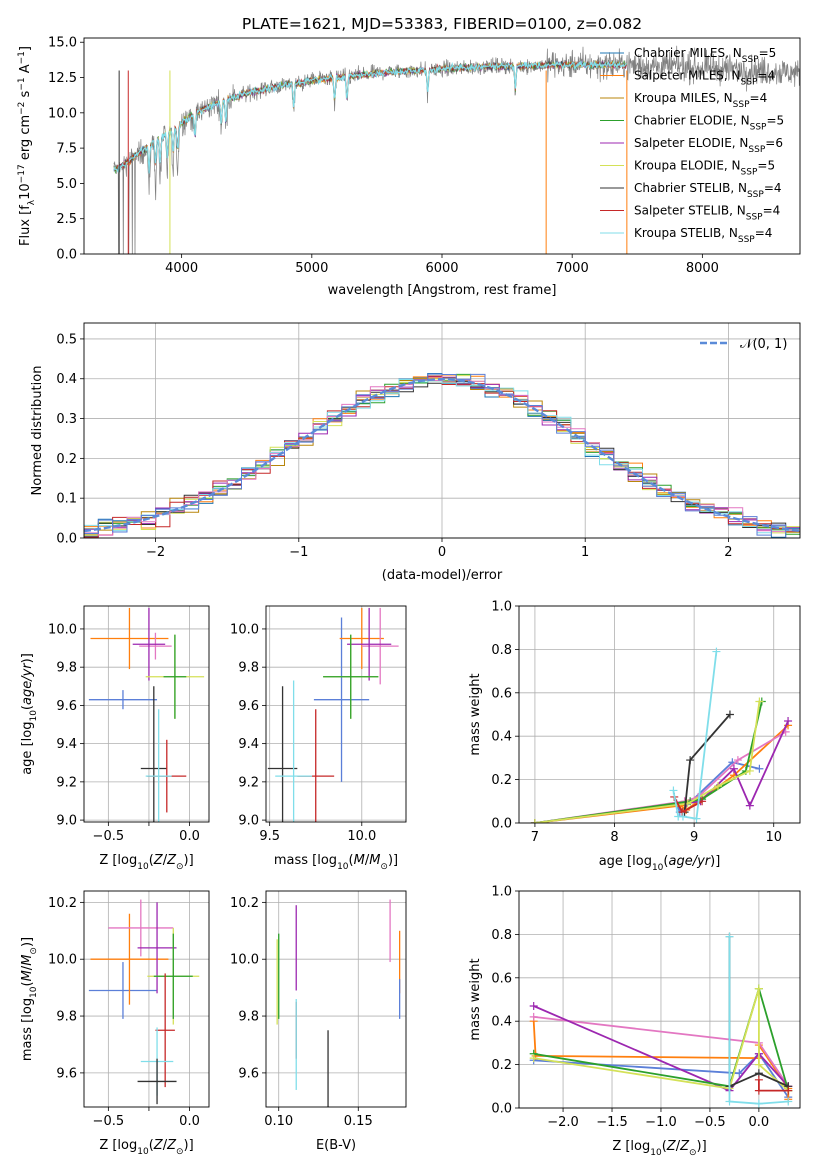 The image size is (819, 1170). I want to click on y-axis-label: Flux [fλ10−17 erg cm−2 s−1 A−1], so click(27, 146).